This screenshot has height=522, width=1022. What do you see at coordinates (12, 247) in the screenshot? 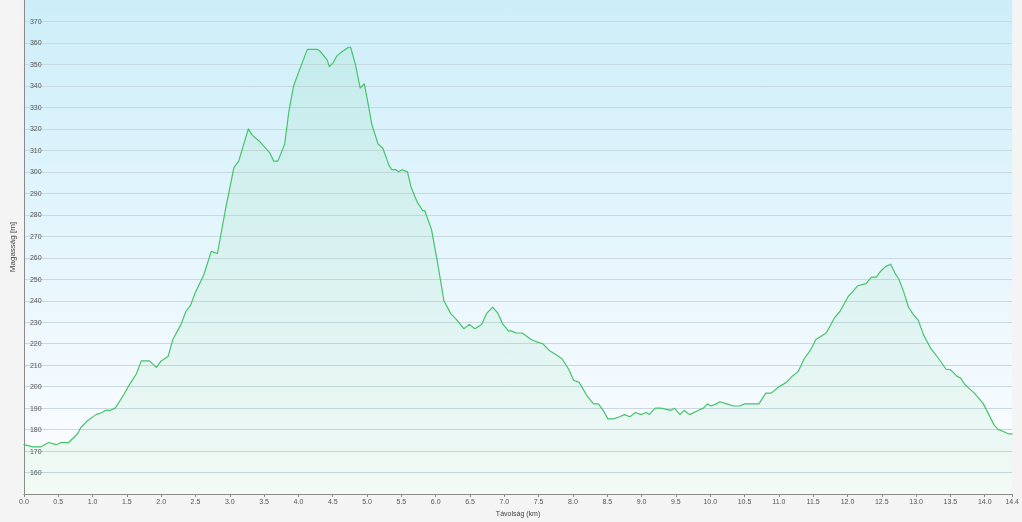
I see `y-axis-title: Magasság [m]` at bounding box center [12, 247].